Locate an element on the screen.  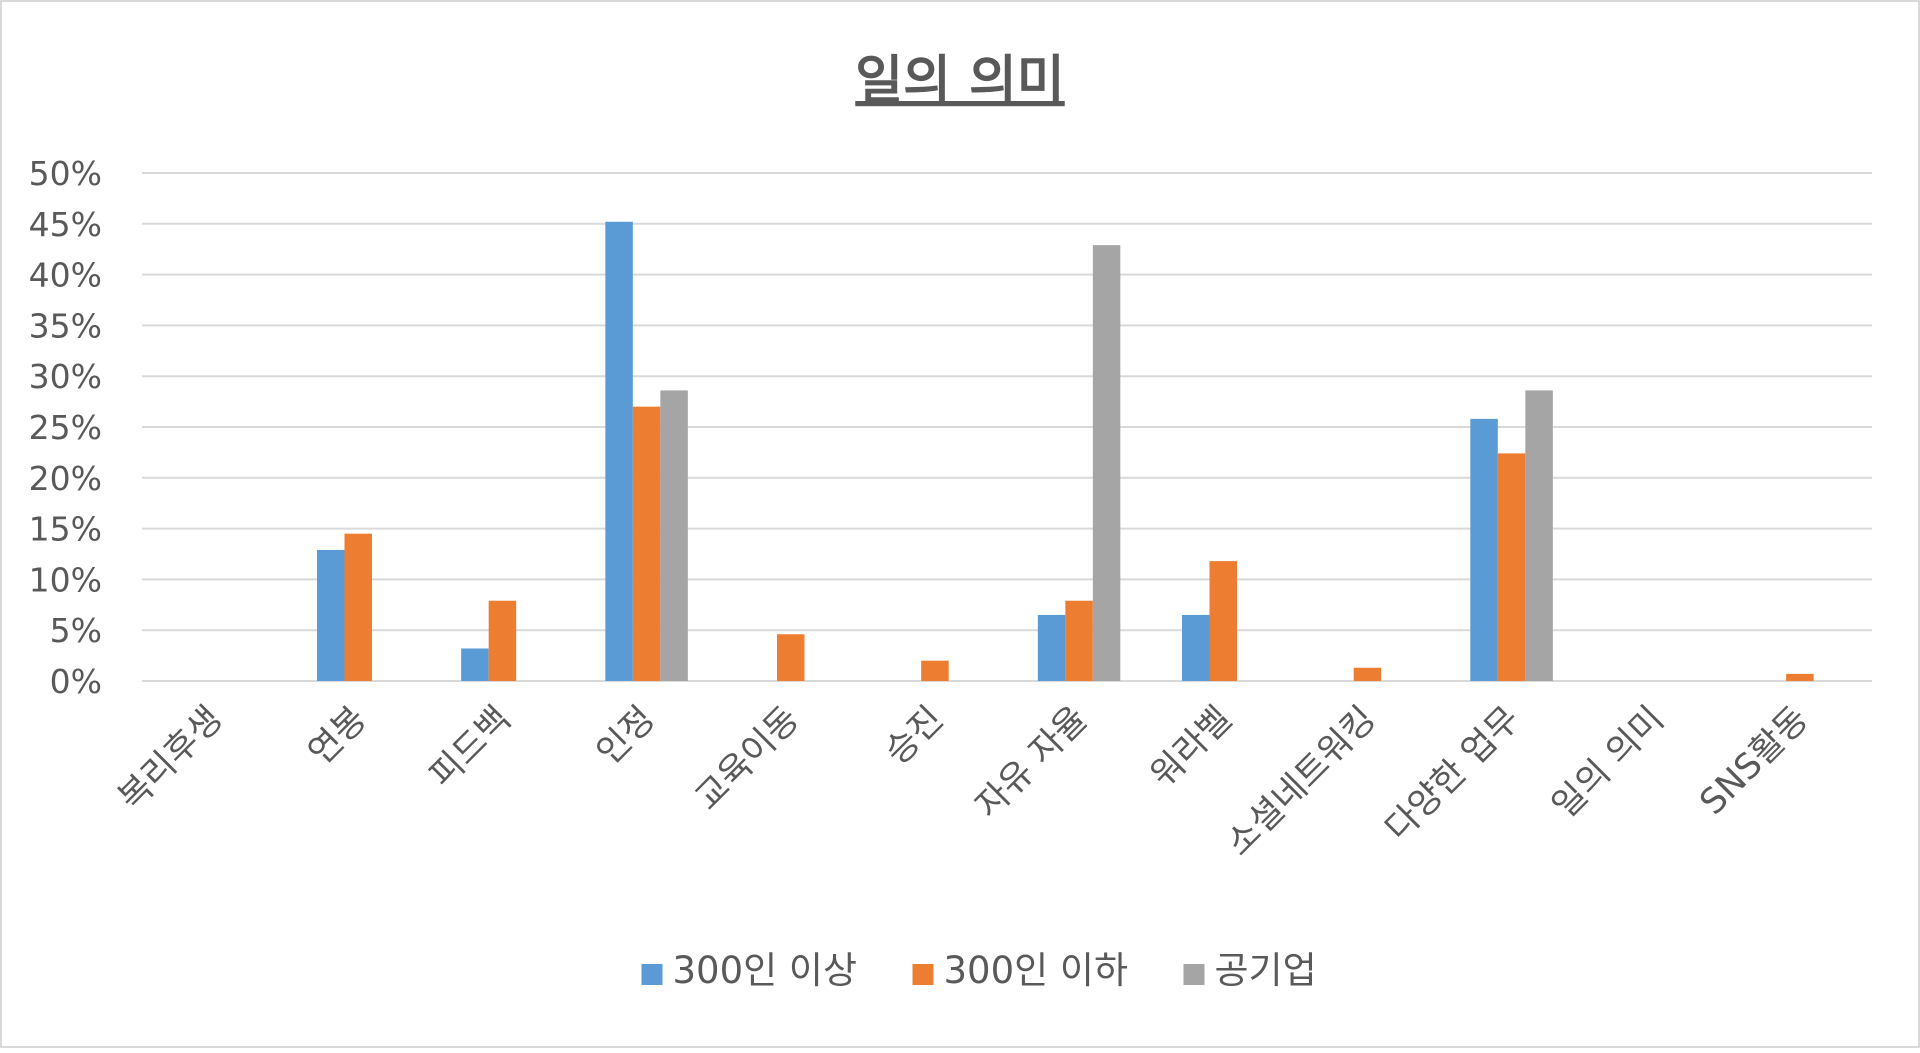
category-label: SNS활동 is located at coordinates (1755, 761).